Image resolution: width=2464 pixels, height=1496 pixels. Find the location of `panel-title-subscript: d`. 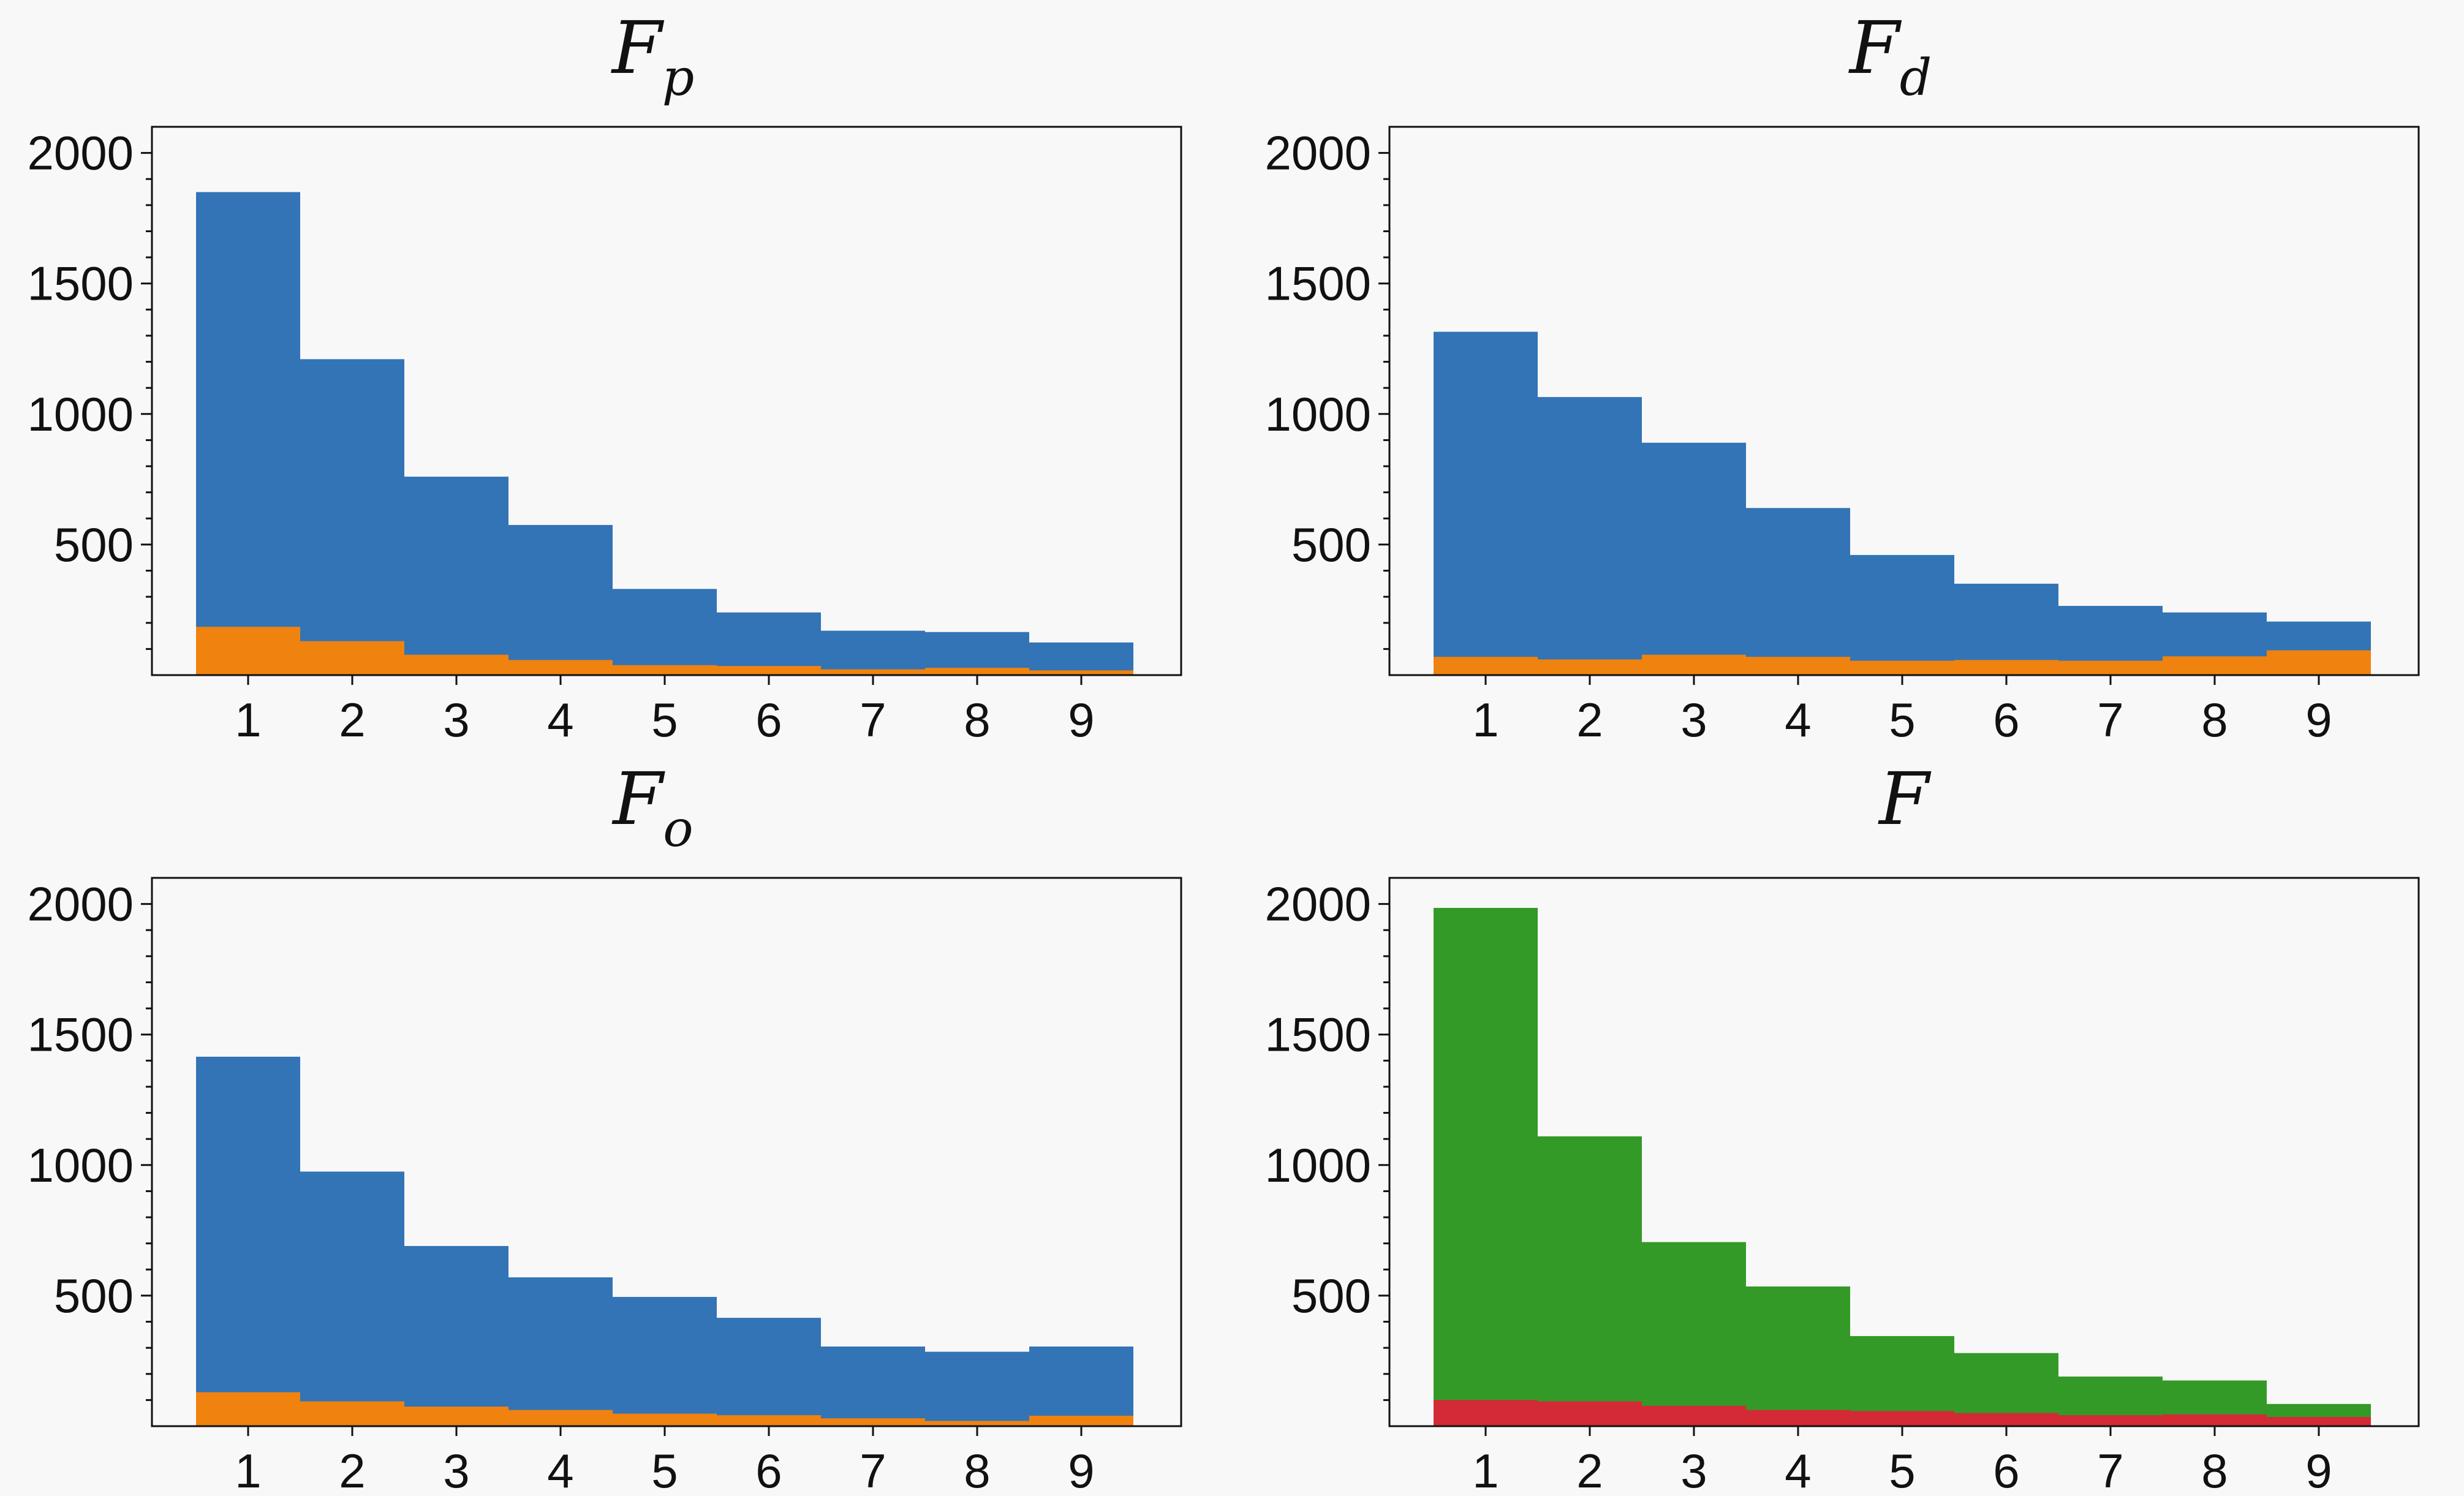

panel-title-subscript: d is located at coordinates (1916, 78).